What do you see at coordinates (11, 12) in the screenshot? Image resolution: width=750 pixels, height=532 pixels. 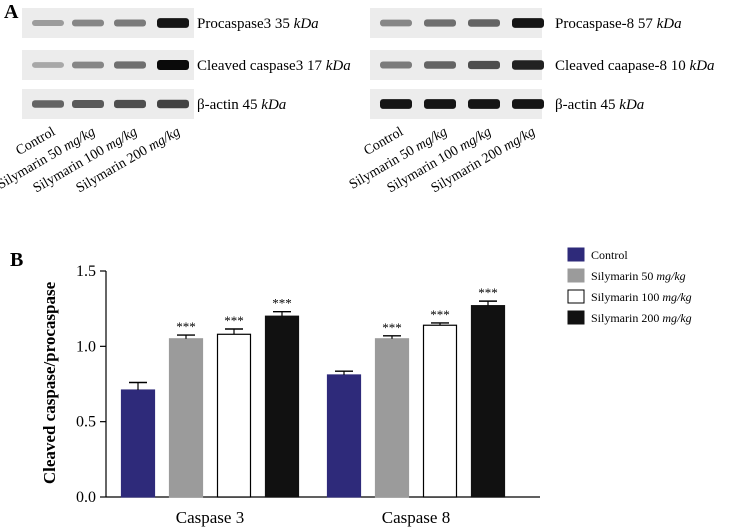 I see `panel-a-label: A` at bounding box center [11, 12].